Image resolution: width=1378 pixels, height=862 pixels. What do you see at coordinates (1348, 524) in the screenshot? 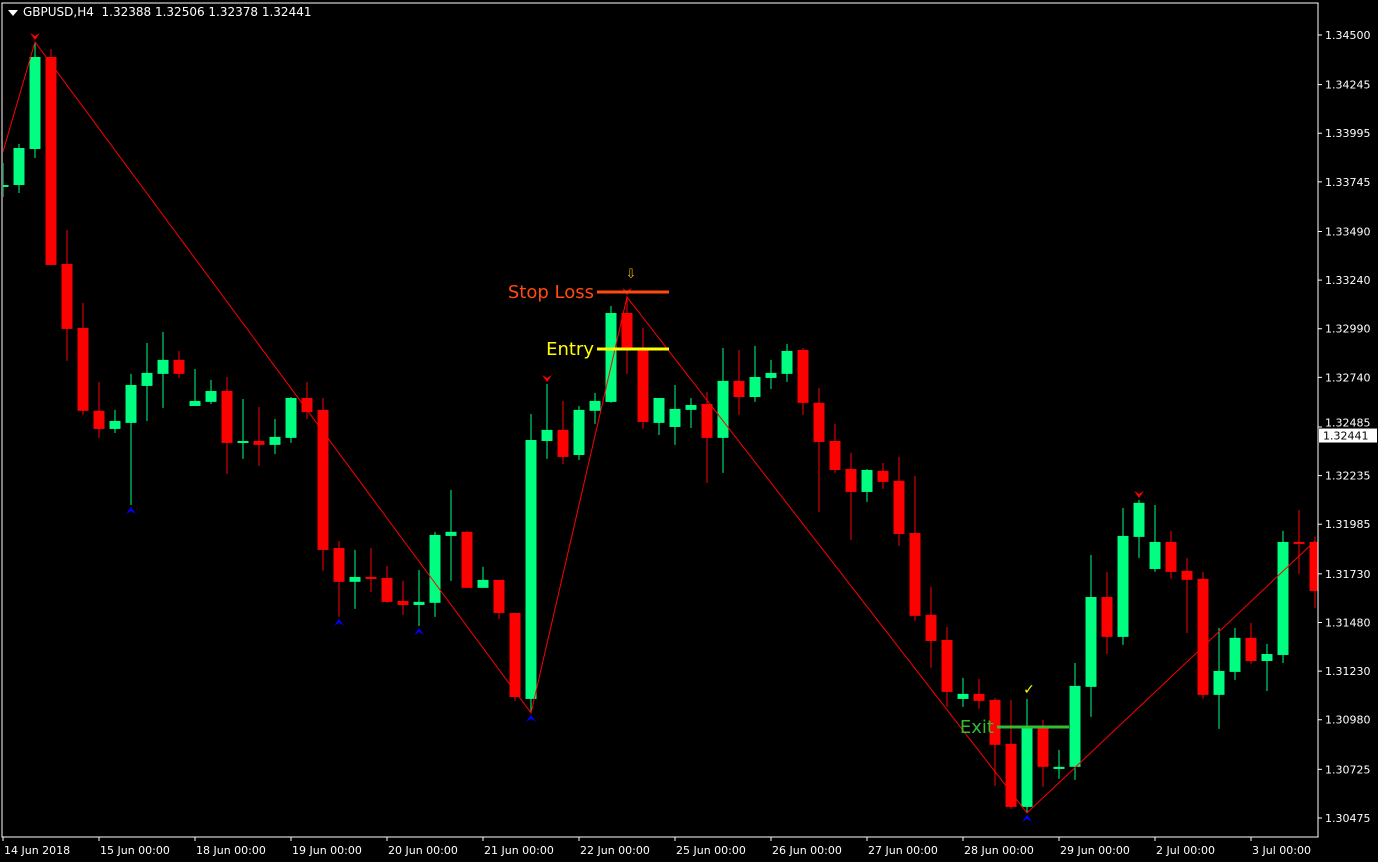
I see `price-tick-label: 1.31985` at bounding box center [1348, 524].